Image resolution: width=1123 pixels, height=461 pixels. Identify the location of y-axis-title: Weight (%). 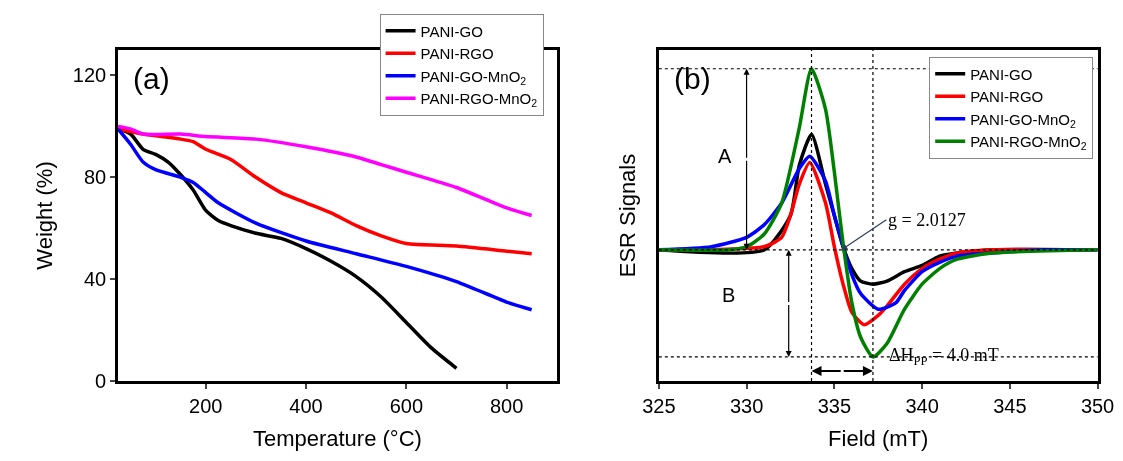
(44, 215).